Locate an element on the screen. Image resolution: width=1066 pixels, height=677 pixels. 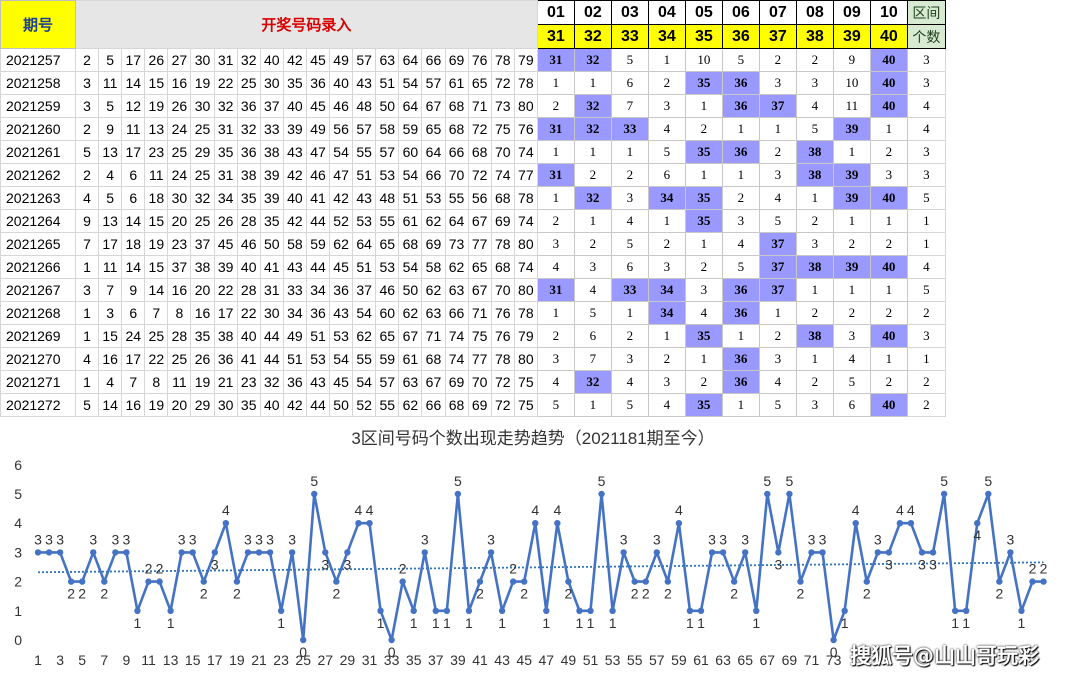
zone-hit-cell: 38 is located at coordinates (814, 267).